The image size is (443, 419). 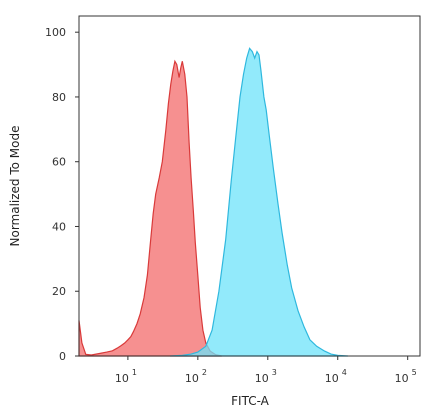 I want to click on y-tick-label: 40, so click(x=59, y=226).